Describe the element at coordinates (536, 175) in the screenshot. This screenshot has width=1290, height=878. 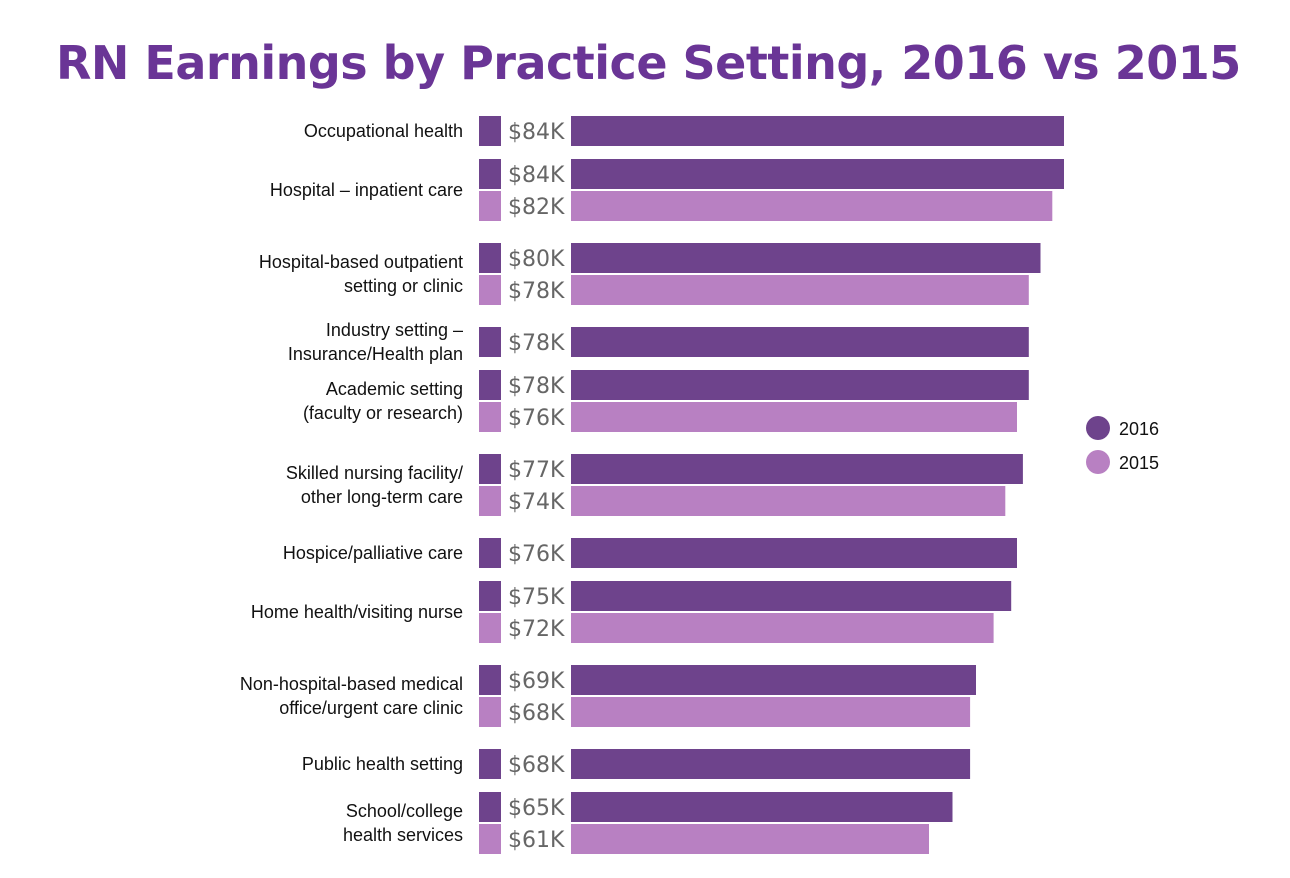
I see `value-label-2016-1: $84K` at that location.